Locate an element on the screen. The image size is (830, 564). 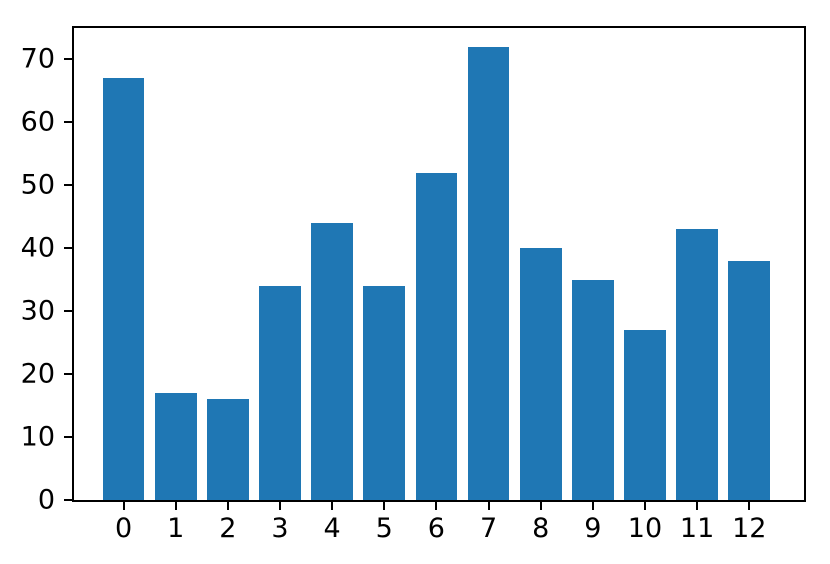
x-tick-label: 4 is located at coordinates (332, 528).